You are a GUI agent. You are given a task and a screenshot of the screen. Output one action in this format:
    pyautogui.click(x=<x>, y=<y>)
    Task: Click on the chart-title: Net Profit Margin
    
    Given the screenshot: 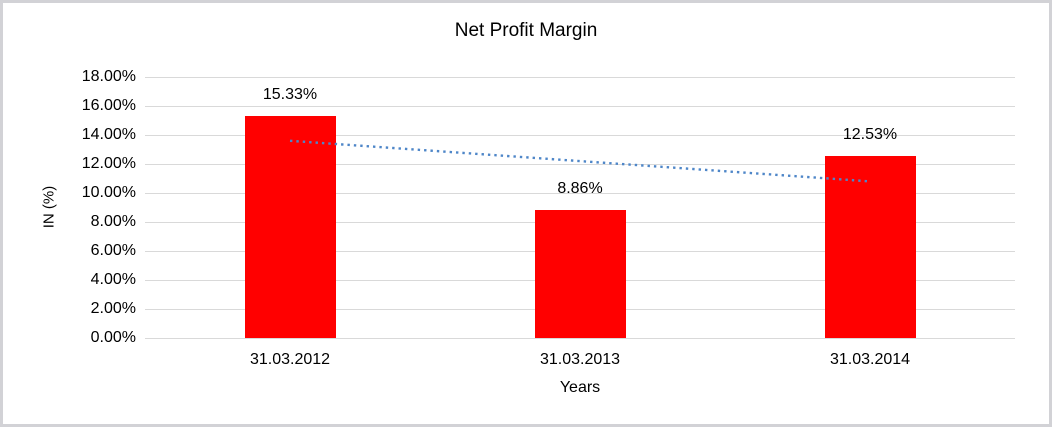 What is the action you would take?
    pyautogui.click(x=526, y=30)
    